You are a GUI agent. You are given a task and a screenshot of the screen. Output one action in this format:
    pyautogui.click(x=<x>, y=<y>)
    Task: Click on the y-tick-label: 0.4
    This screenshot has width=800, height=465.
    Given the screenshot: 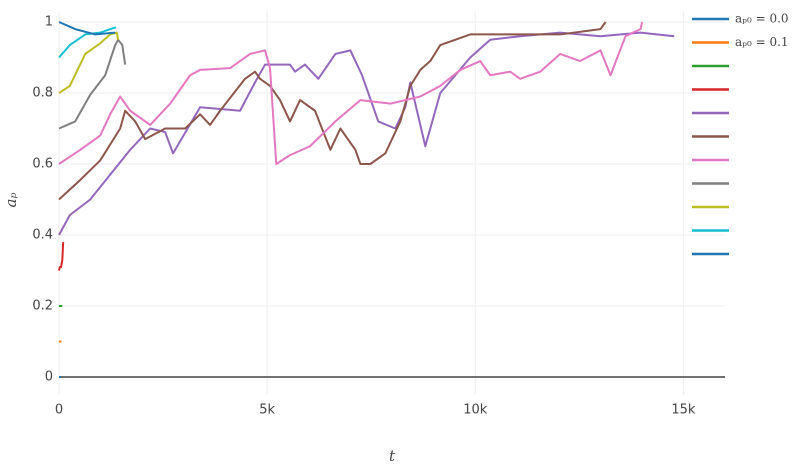 What is the action you would take?
    pyautogui.click(x=42, y=235)
    